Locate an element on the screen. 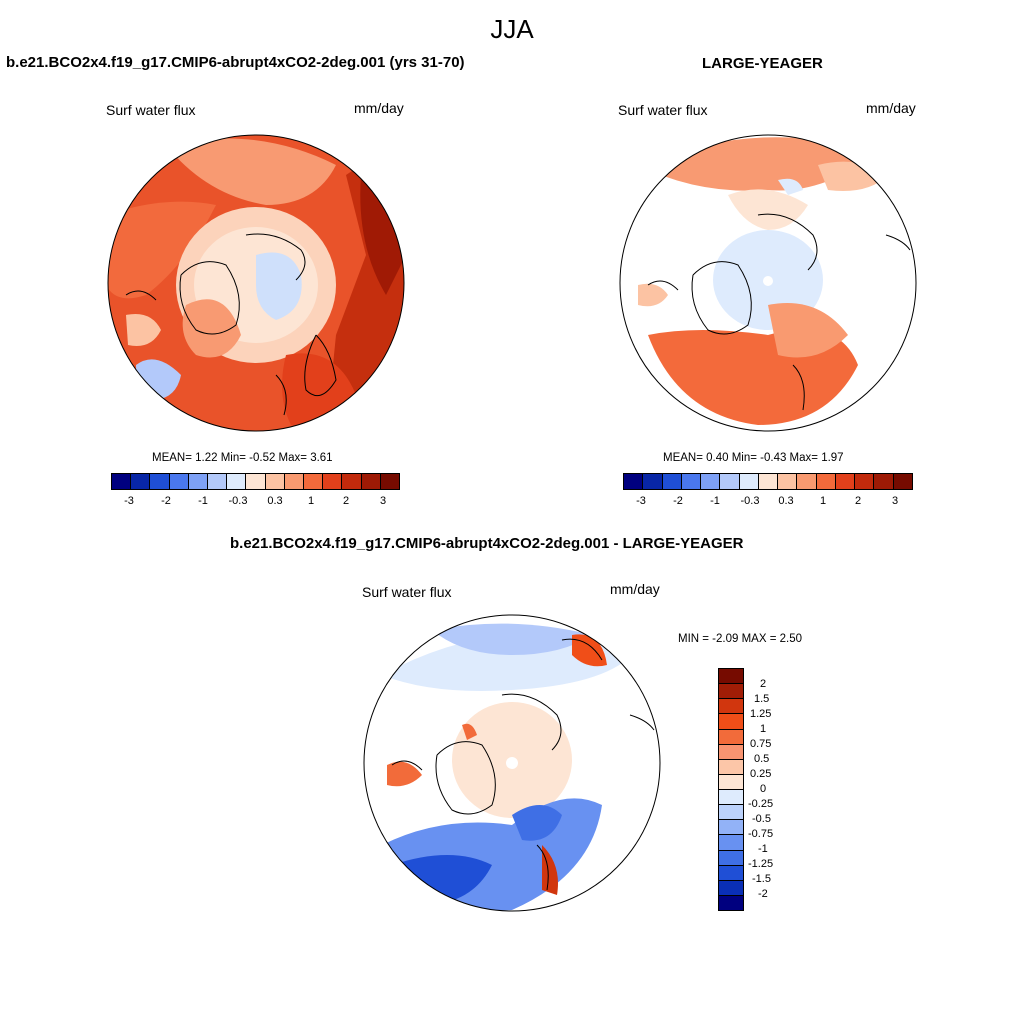 The height and width of the screenshot is (1024, 1024). diff-colorbar-tick: -1.25 is located at coordinates (761, 864).